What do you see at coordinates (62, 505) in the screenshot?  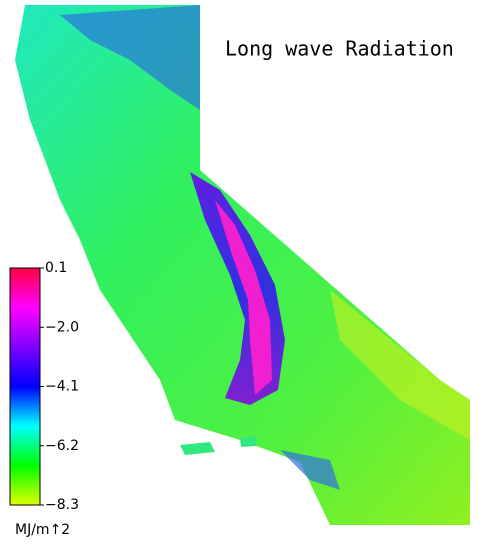 I see `tick-label: −8.3` at bounding box center [62, 505].